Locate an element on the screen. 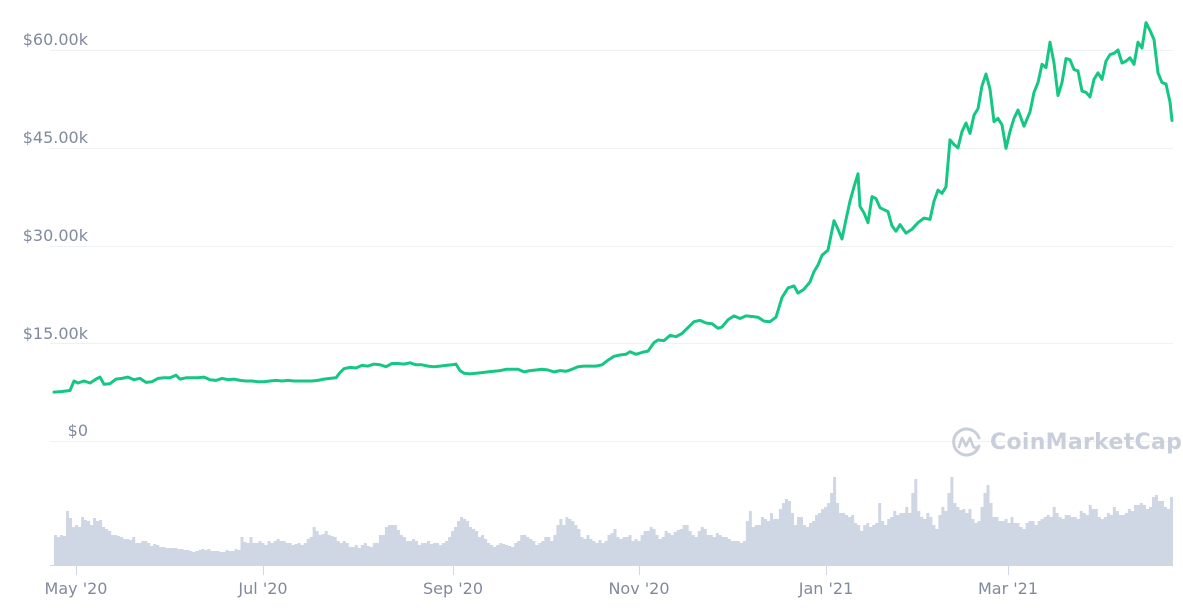  y-axis-label-15k: $15.00k is located at coordinates (55, 333).